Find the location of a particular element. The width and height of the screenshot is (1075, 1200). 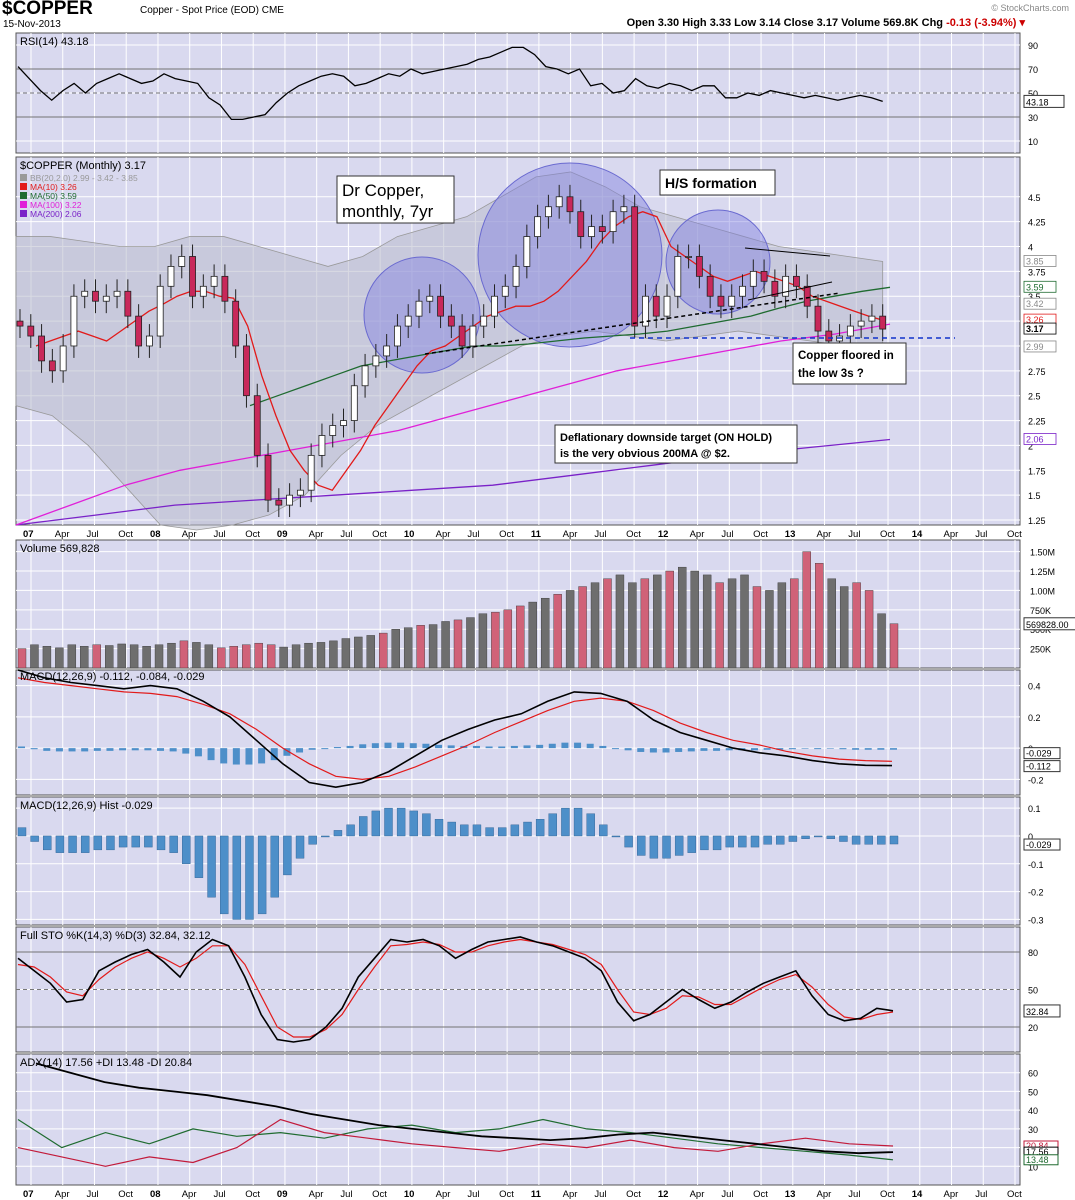

symbol-title: $COPPER is located at coordinates (47, 9).